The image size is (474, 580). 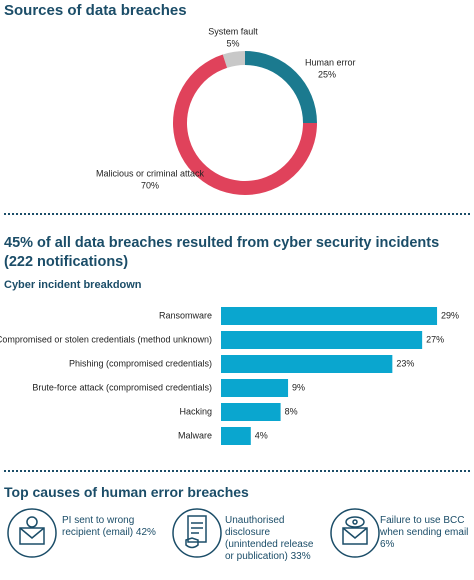 What do you see at coordinates (185, 315) in the screenshot?
I see `category-label: Ransomware` at bounding box center [185, 315].